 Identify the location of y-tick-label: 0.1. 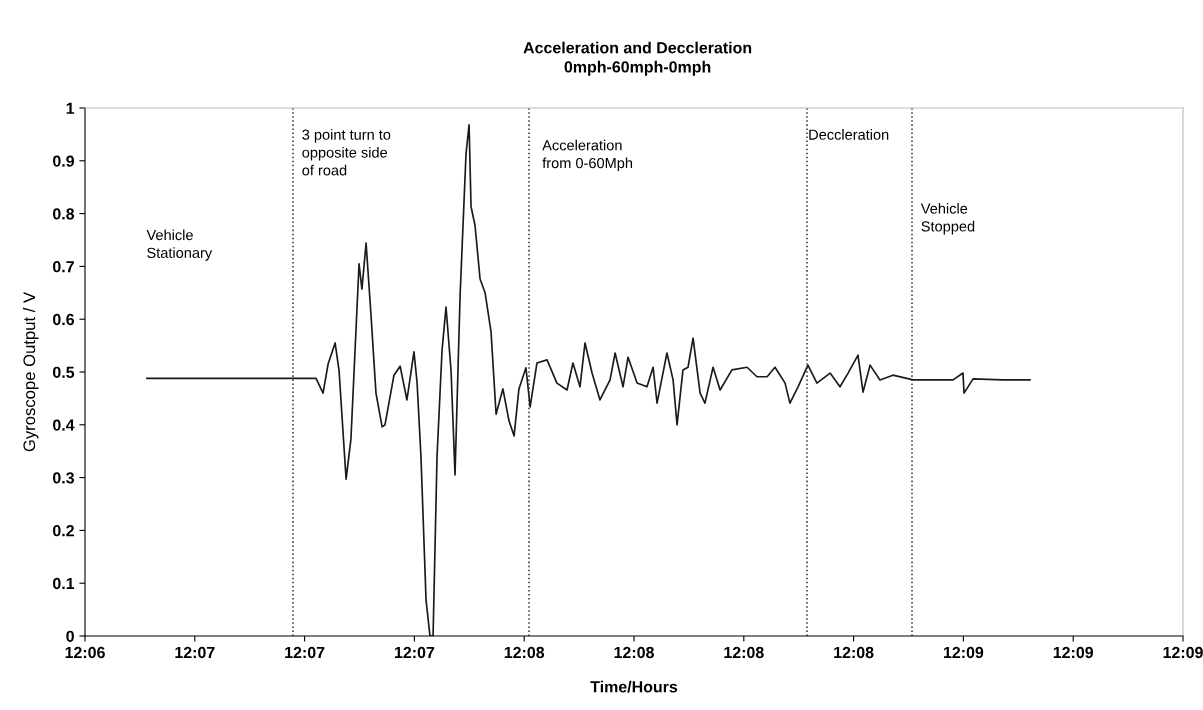
(64, 583).